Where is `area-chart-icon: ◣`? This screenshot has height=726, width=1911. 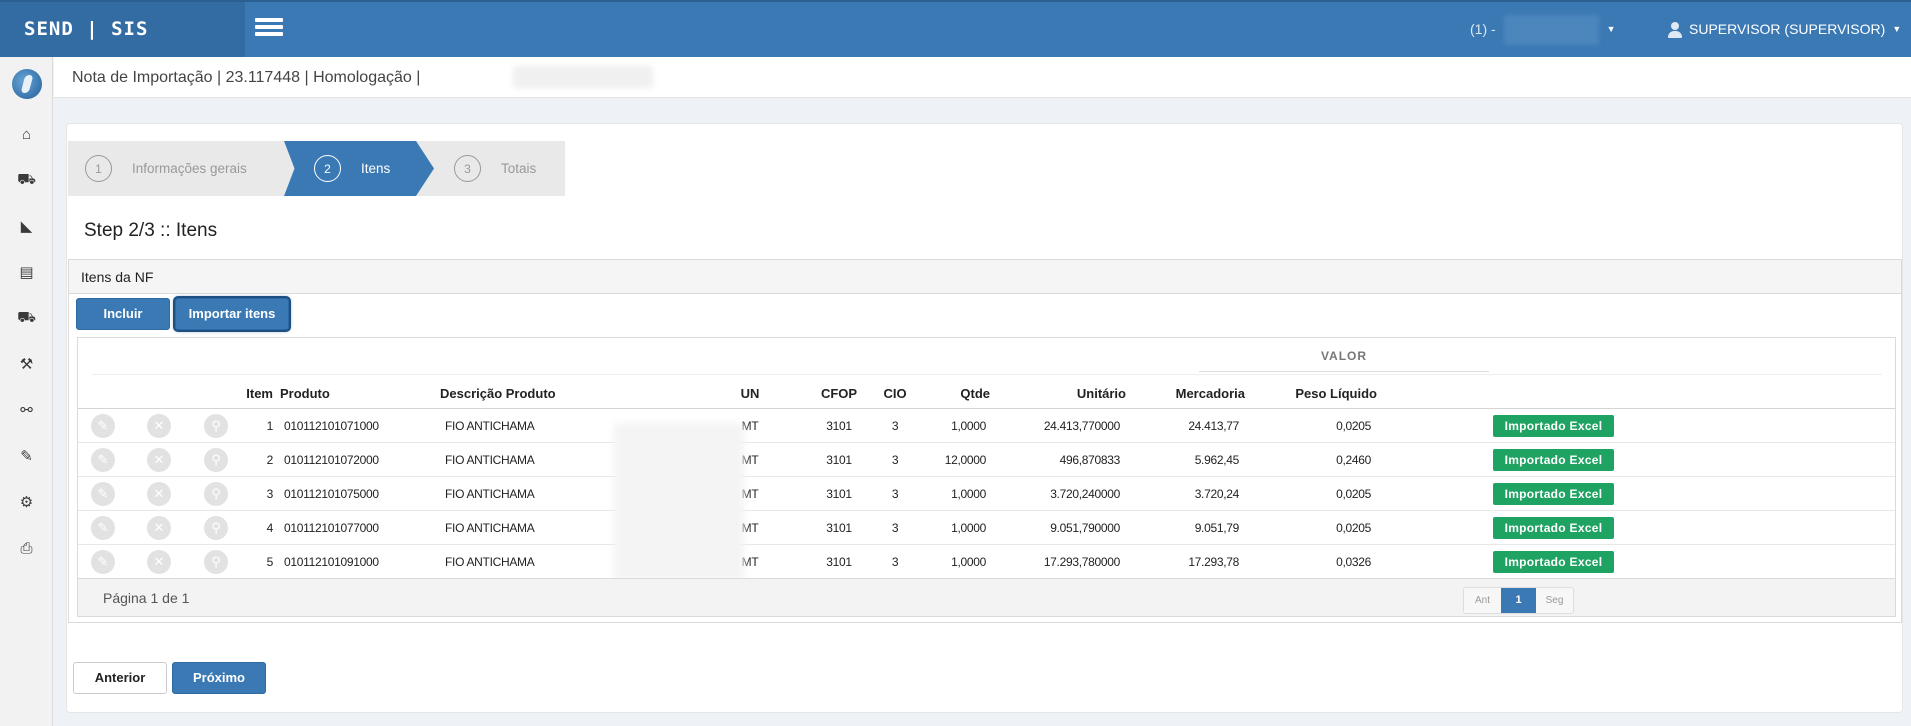 area-chart-icon: ◣ is located at coordinates (26, 226).